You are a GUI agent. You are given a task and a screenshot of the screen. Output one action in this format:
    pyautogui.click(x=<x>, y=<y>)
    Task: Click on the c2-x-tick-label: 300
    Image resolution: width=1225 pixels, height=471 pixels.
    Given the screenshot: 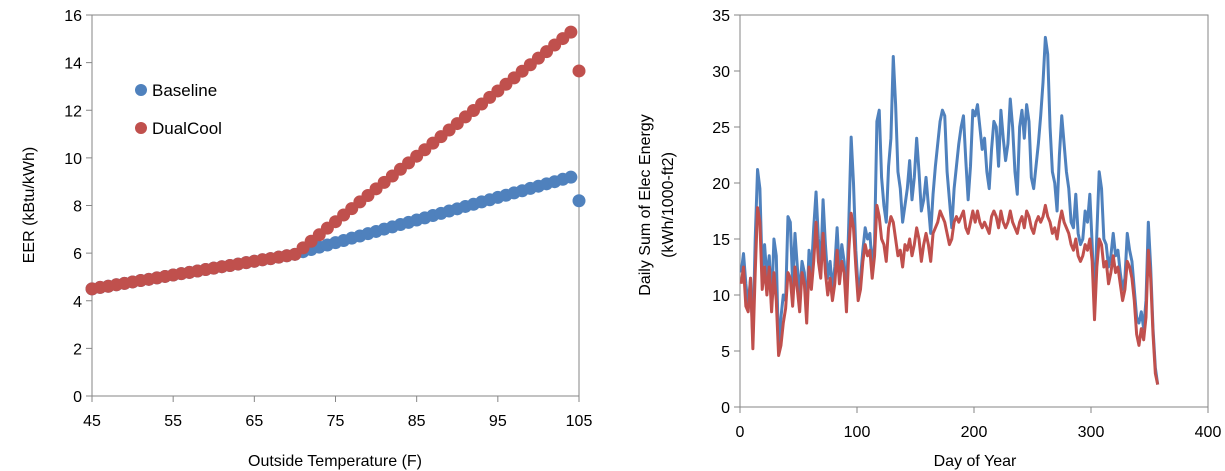 What is the action you would take?
    pyautogui.click(x=1091, y=432)
    